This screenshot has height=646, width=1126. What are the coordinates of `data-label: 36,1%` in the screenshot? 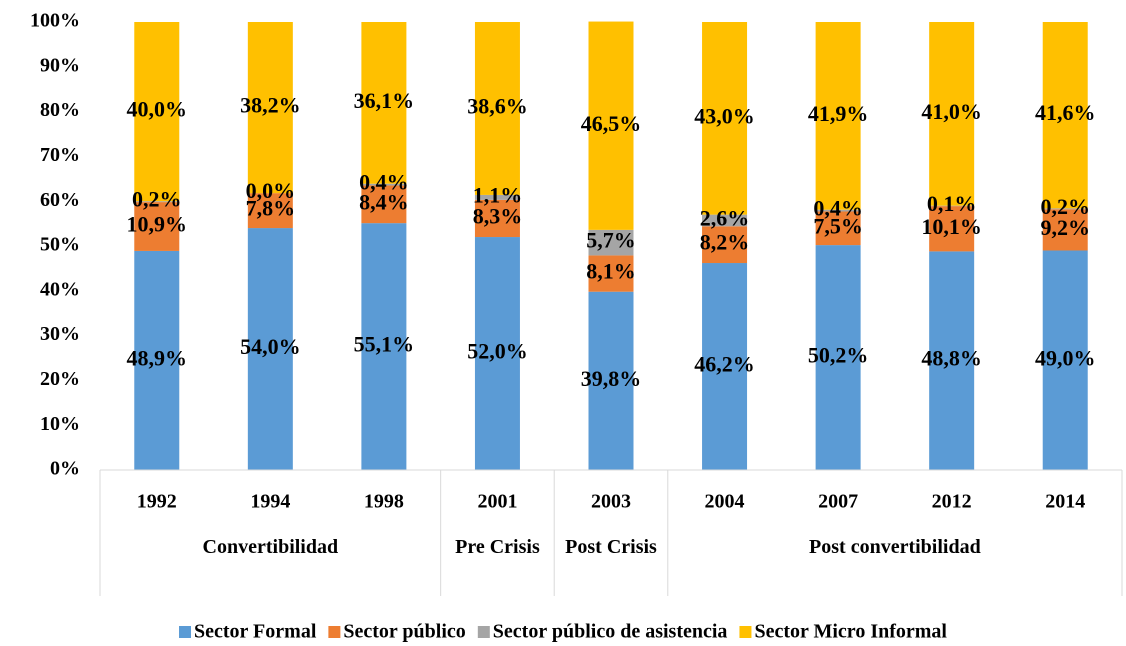 It's located at (384, 100).